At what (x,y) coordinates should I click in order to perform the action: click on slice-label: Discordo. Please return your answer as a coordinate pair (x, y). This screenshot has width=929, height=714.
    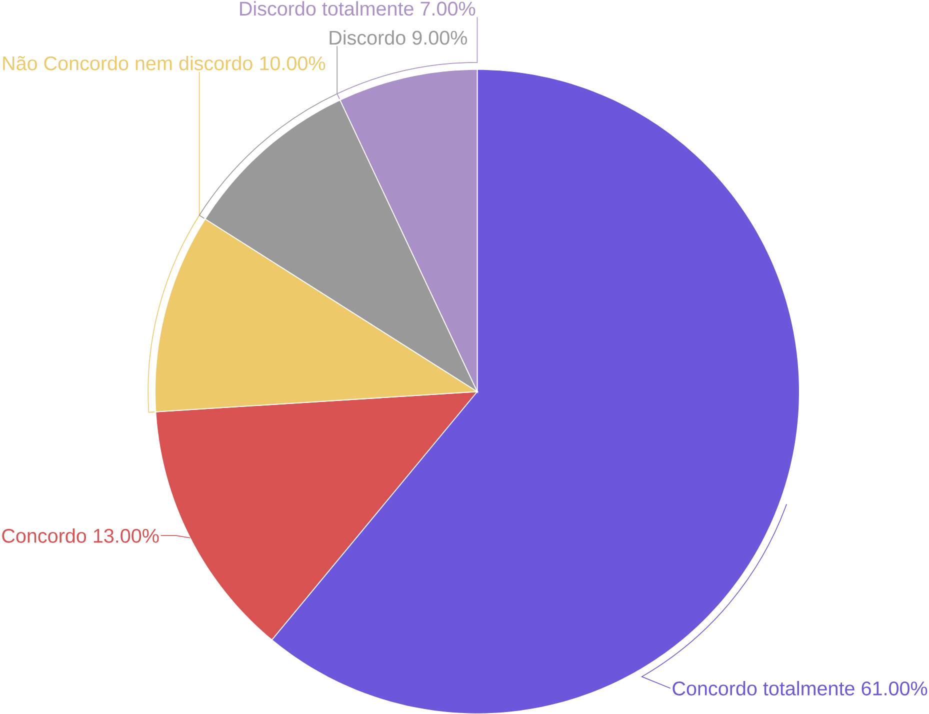
    Looking at the image, I should click on (368, 37).